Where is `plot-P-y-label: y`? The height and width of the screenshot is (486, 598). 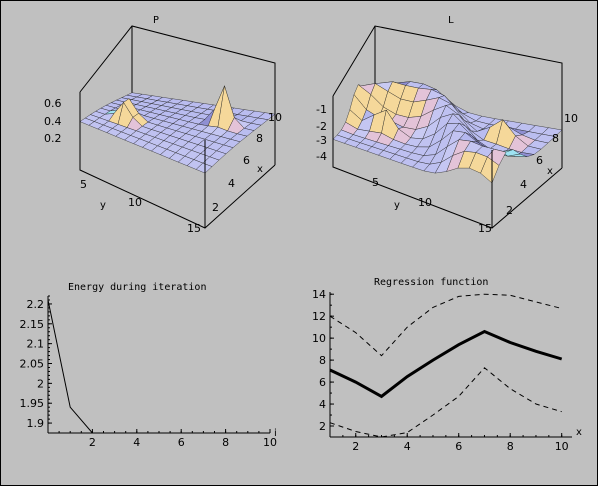
plot-P-y-label: y is located at coordinates (103, 205).